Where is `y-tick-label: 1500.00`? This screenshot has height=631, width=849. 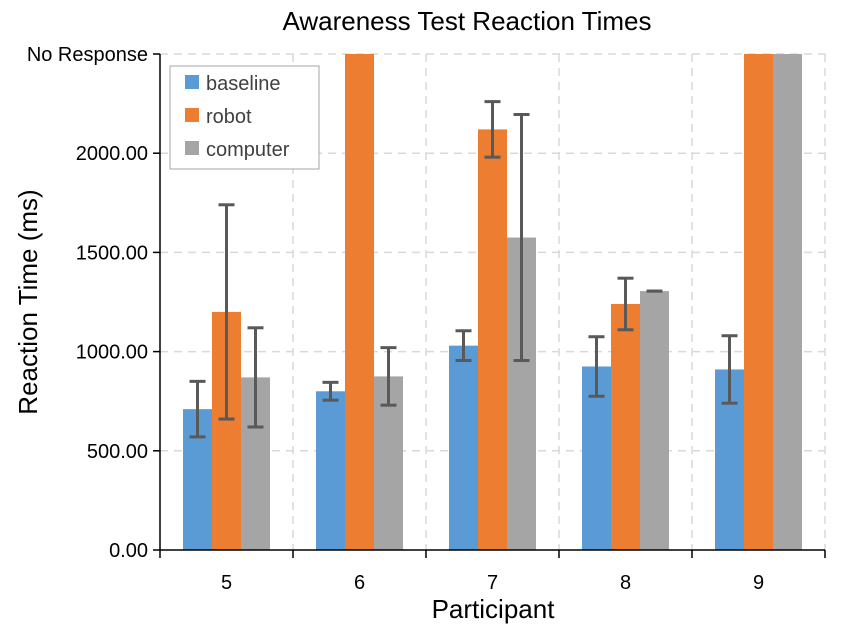 y-tick-label: 1500.00 is located at coordinates (112, 253).